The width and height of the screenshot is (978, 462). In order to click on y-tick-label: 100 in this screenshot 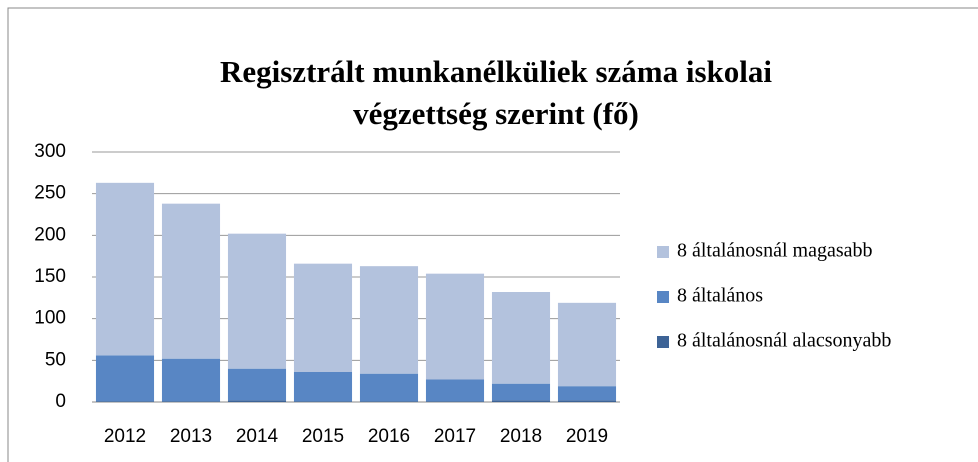, I will do `click(50, 318)`.